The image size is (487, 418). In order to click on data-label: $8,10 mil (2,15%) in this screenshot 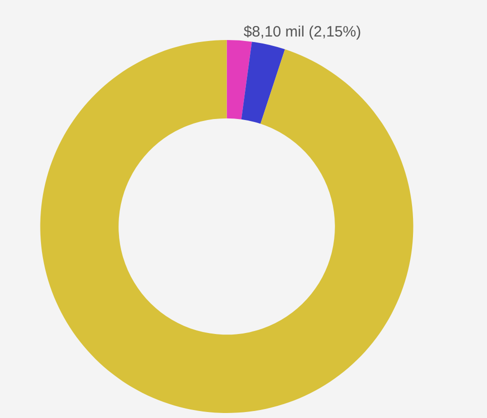, I will do `click(303, 31)`.